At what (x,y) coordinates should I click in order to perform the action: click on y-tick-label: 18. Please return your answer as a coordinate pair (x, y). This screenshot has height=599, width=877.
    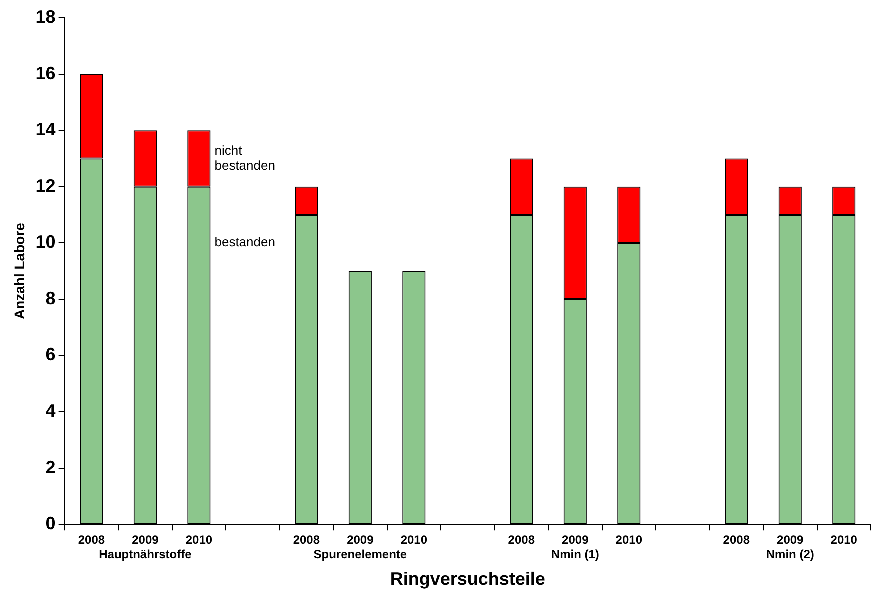
    Looking at the image, I should click on (46, 16).